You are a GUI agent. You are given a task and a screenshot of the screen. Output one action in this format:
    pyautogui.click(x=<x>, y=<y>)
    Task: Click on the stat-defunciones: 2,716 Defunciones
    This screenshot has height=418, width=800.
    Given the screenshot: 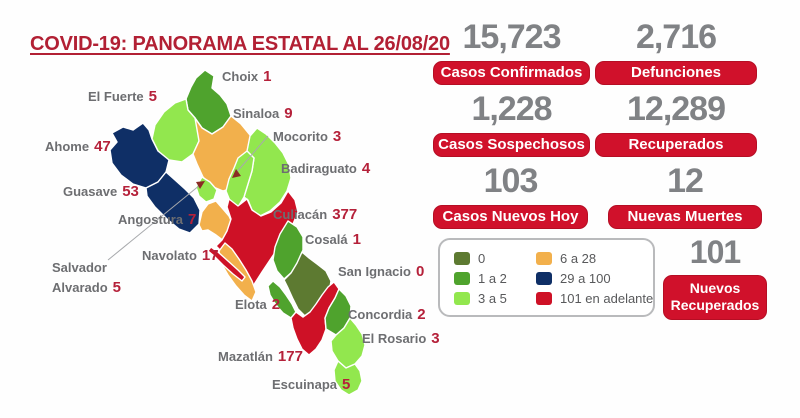 What is the action you would take?
    pyautogui.click(x=676, y=52)
    